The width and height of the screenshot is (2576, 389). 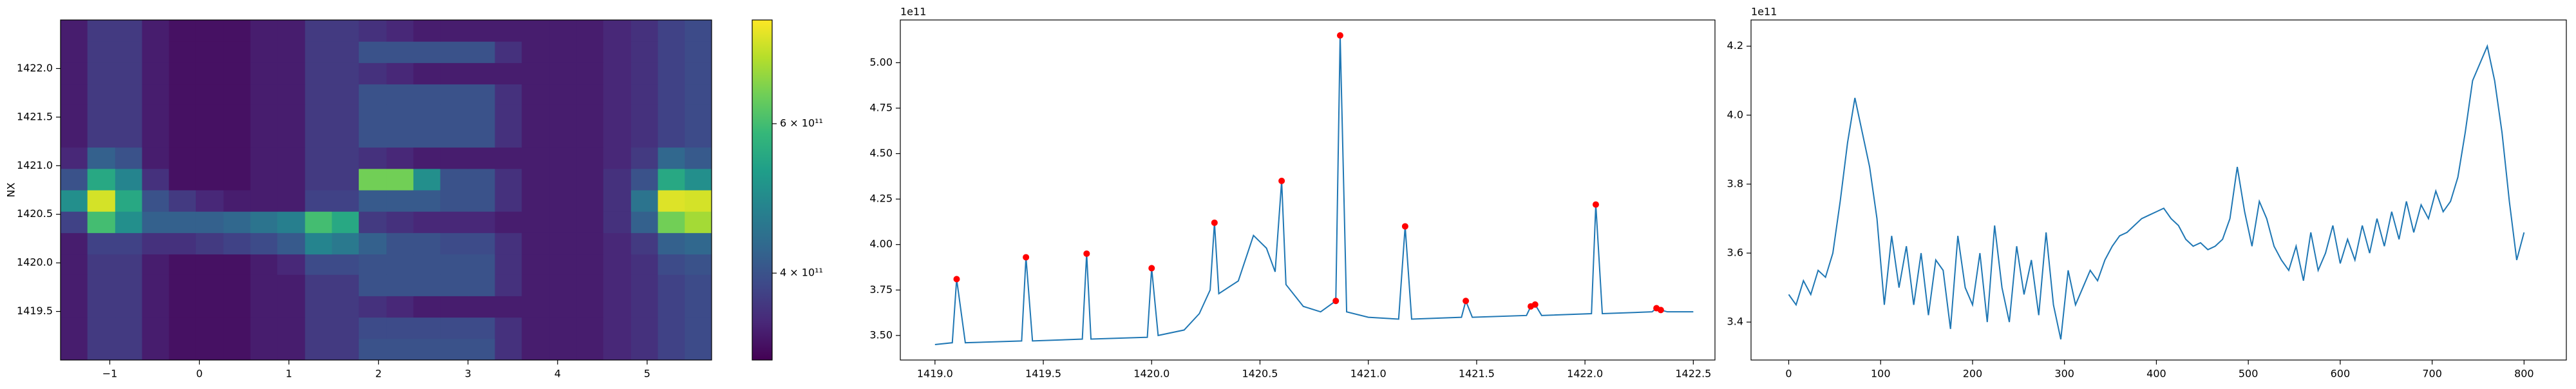 I want to click on x-tick-label: 100, so click(x=1881, y=374).